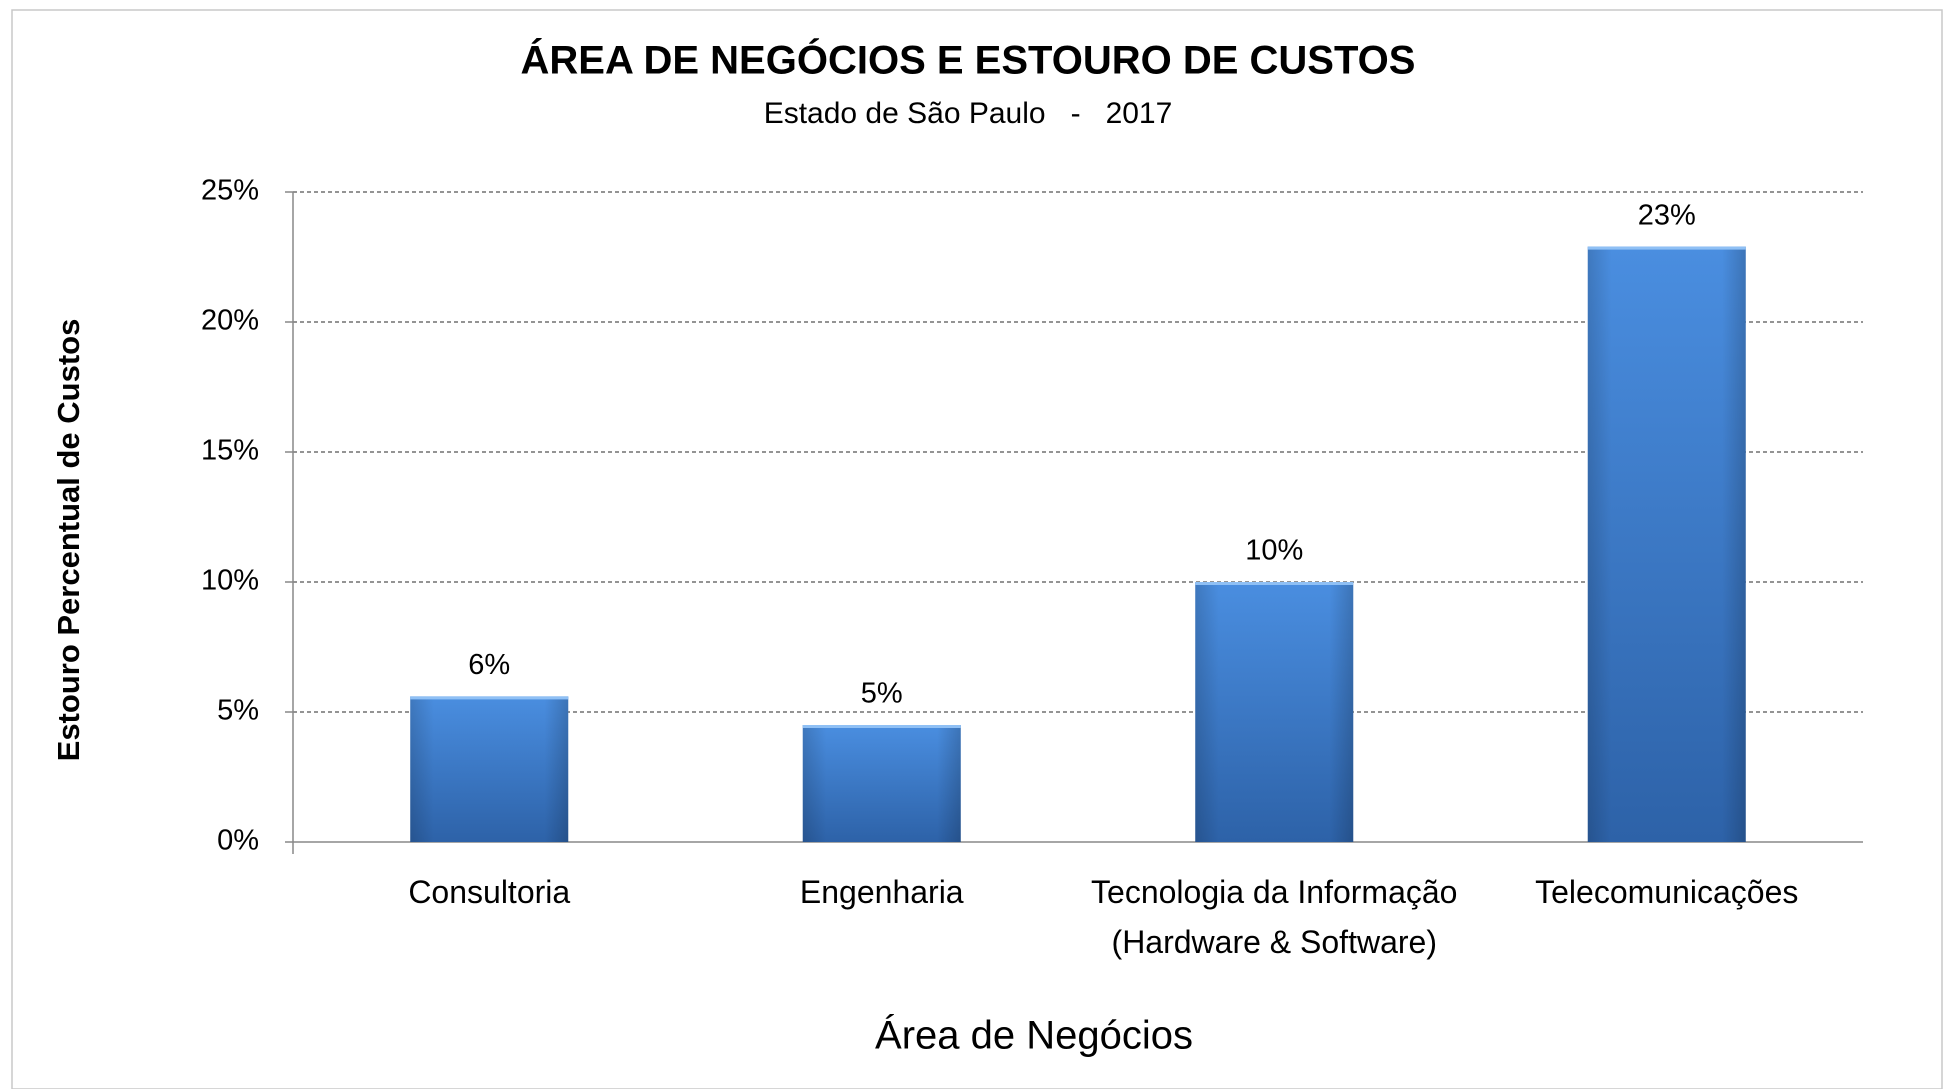 This screenshot has height=1089, width=1954. Describe the element at coordinates (968, 60) in the screenshot. I see `chart-title: ÁREA DE NEGÓCIOS E ESTOURO DE CUSTOS` at that location.